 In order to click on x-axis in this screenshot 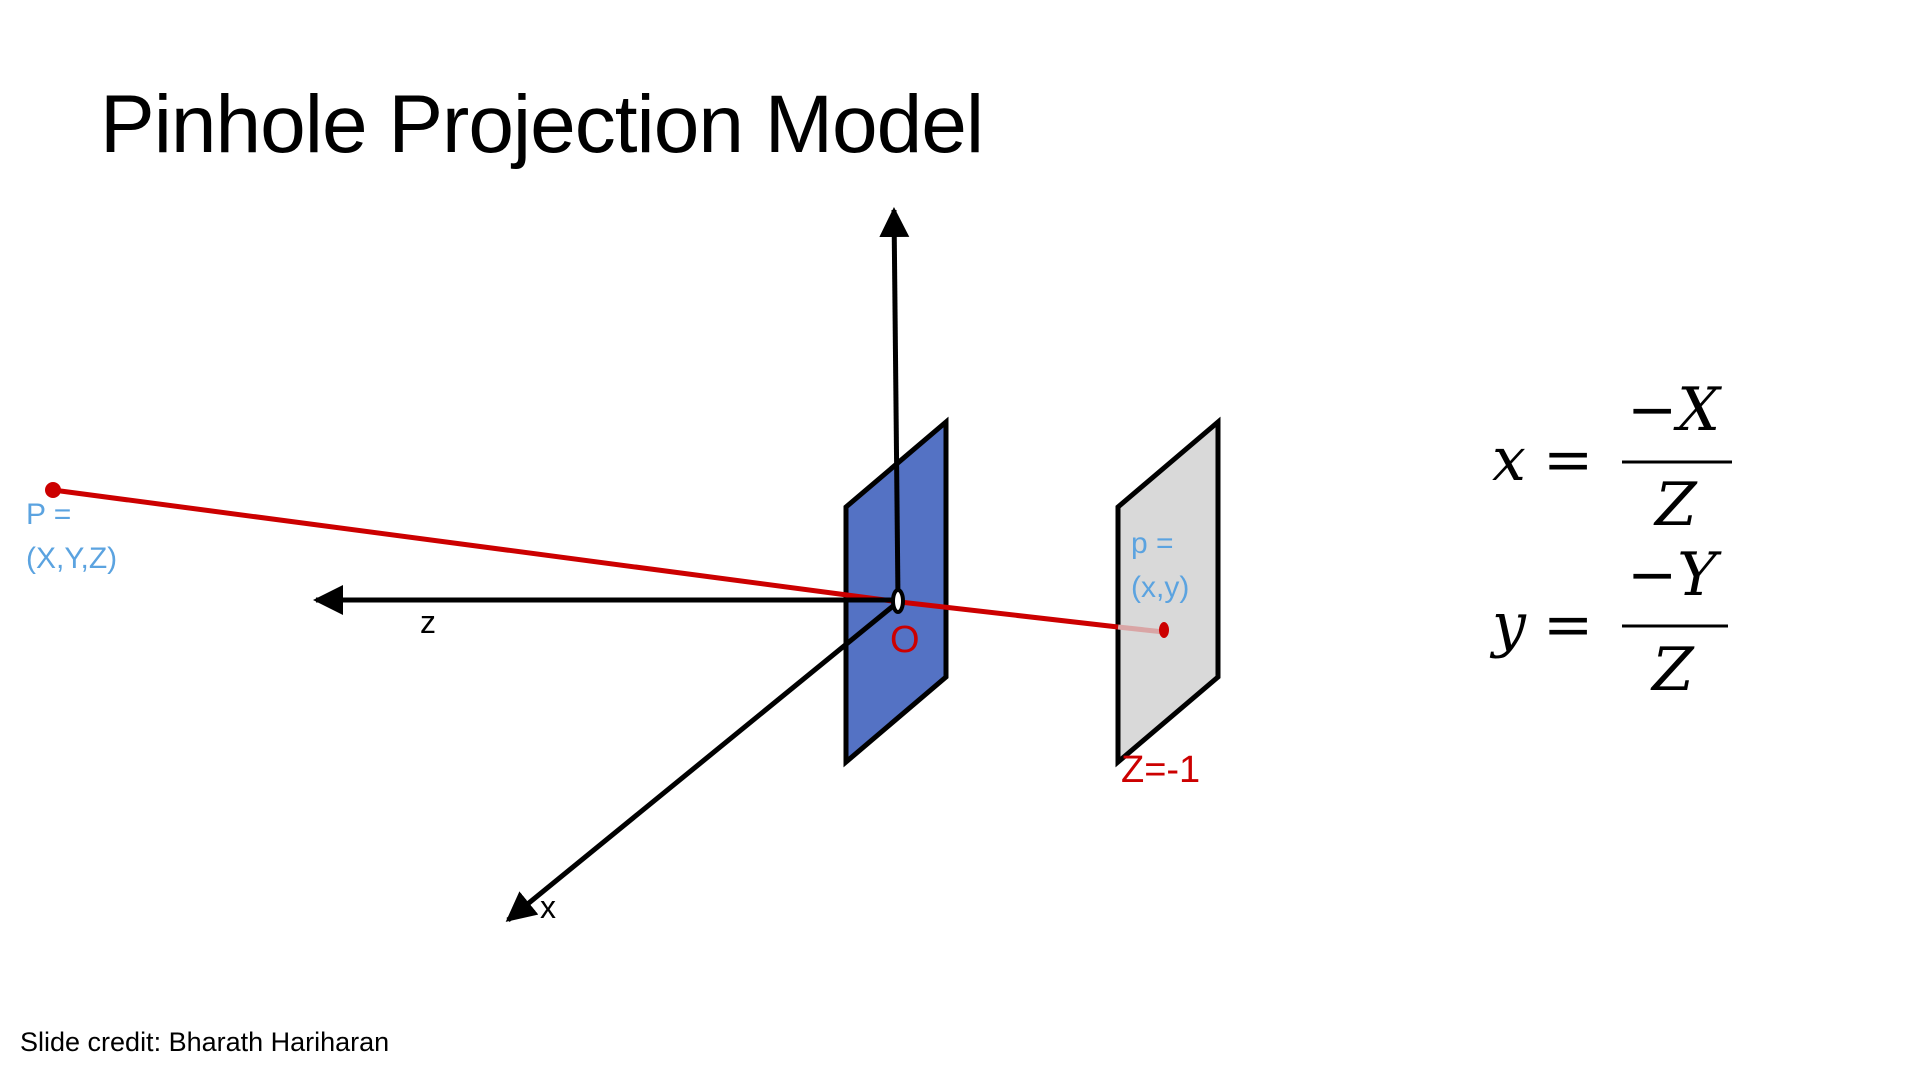, I will do `click(702, 761)`.